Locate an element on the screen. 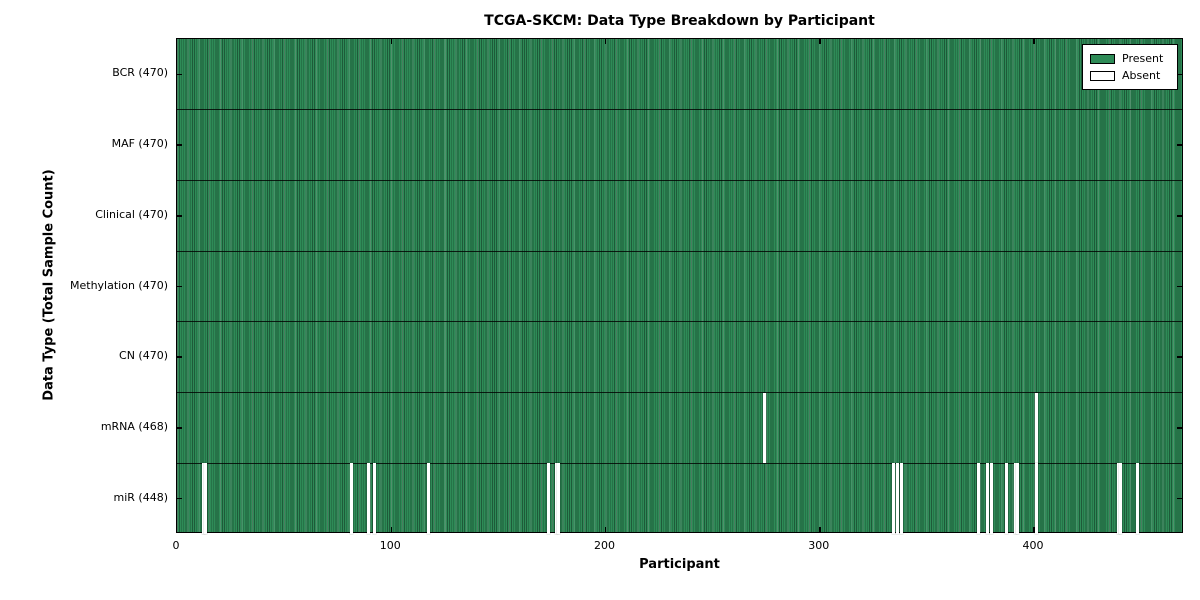  x-tick-label: 100 is located at coordinates (390, 545).